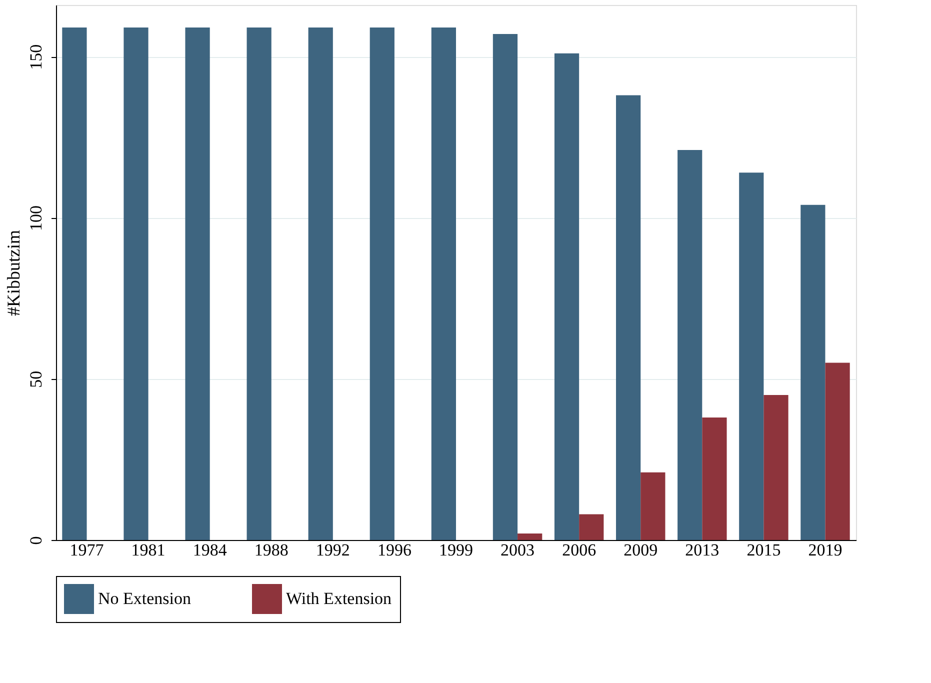 This screenshot has height=683, width=931. I want to click on x-tick-label: 2015, so click(763, 550).